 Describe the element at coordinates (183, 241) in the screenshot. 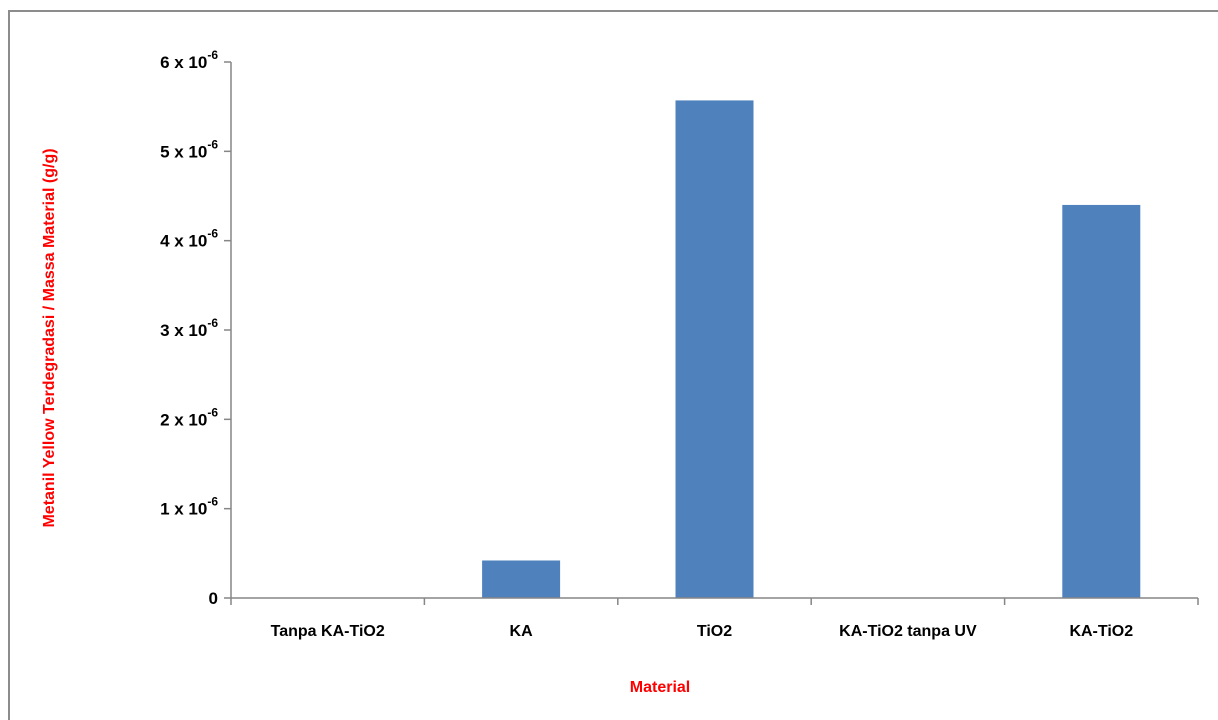

I see `y-tick-mantissa: 4 x 10` at that location.